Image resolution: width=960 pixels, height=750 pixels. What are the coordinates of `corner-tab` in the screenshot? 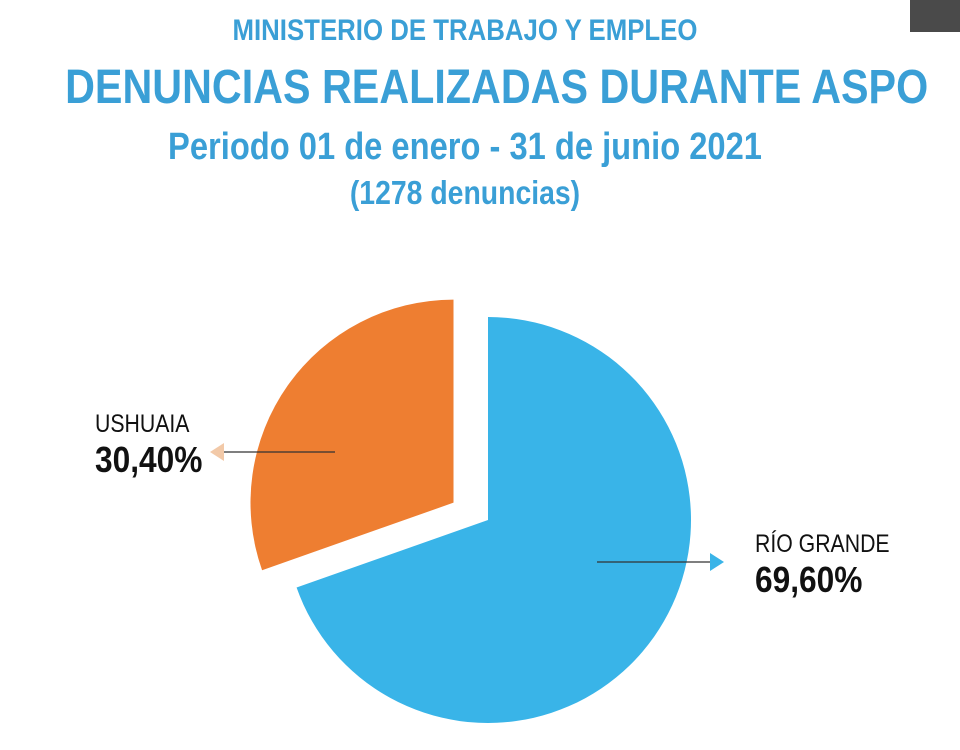 It's located at (935, 16).